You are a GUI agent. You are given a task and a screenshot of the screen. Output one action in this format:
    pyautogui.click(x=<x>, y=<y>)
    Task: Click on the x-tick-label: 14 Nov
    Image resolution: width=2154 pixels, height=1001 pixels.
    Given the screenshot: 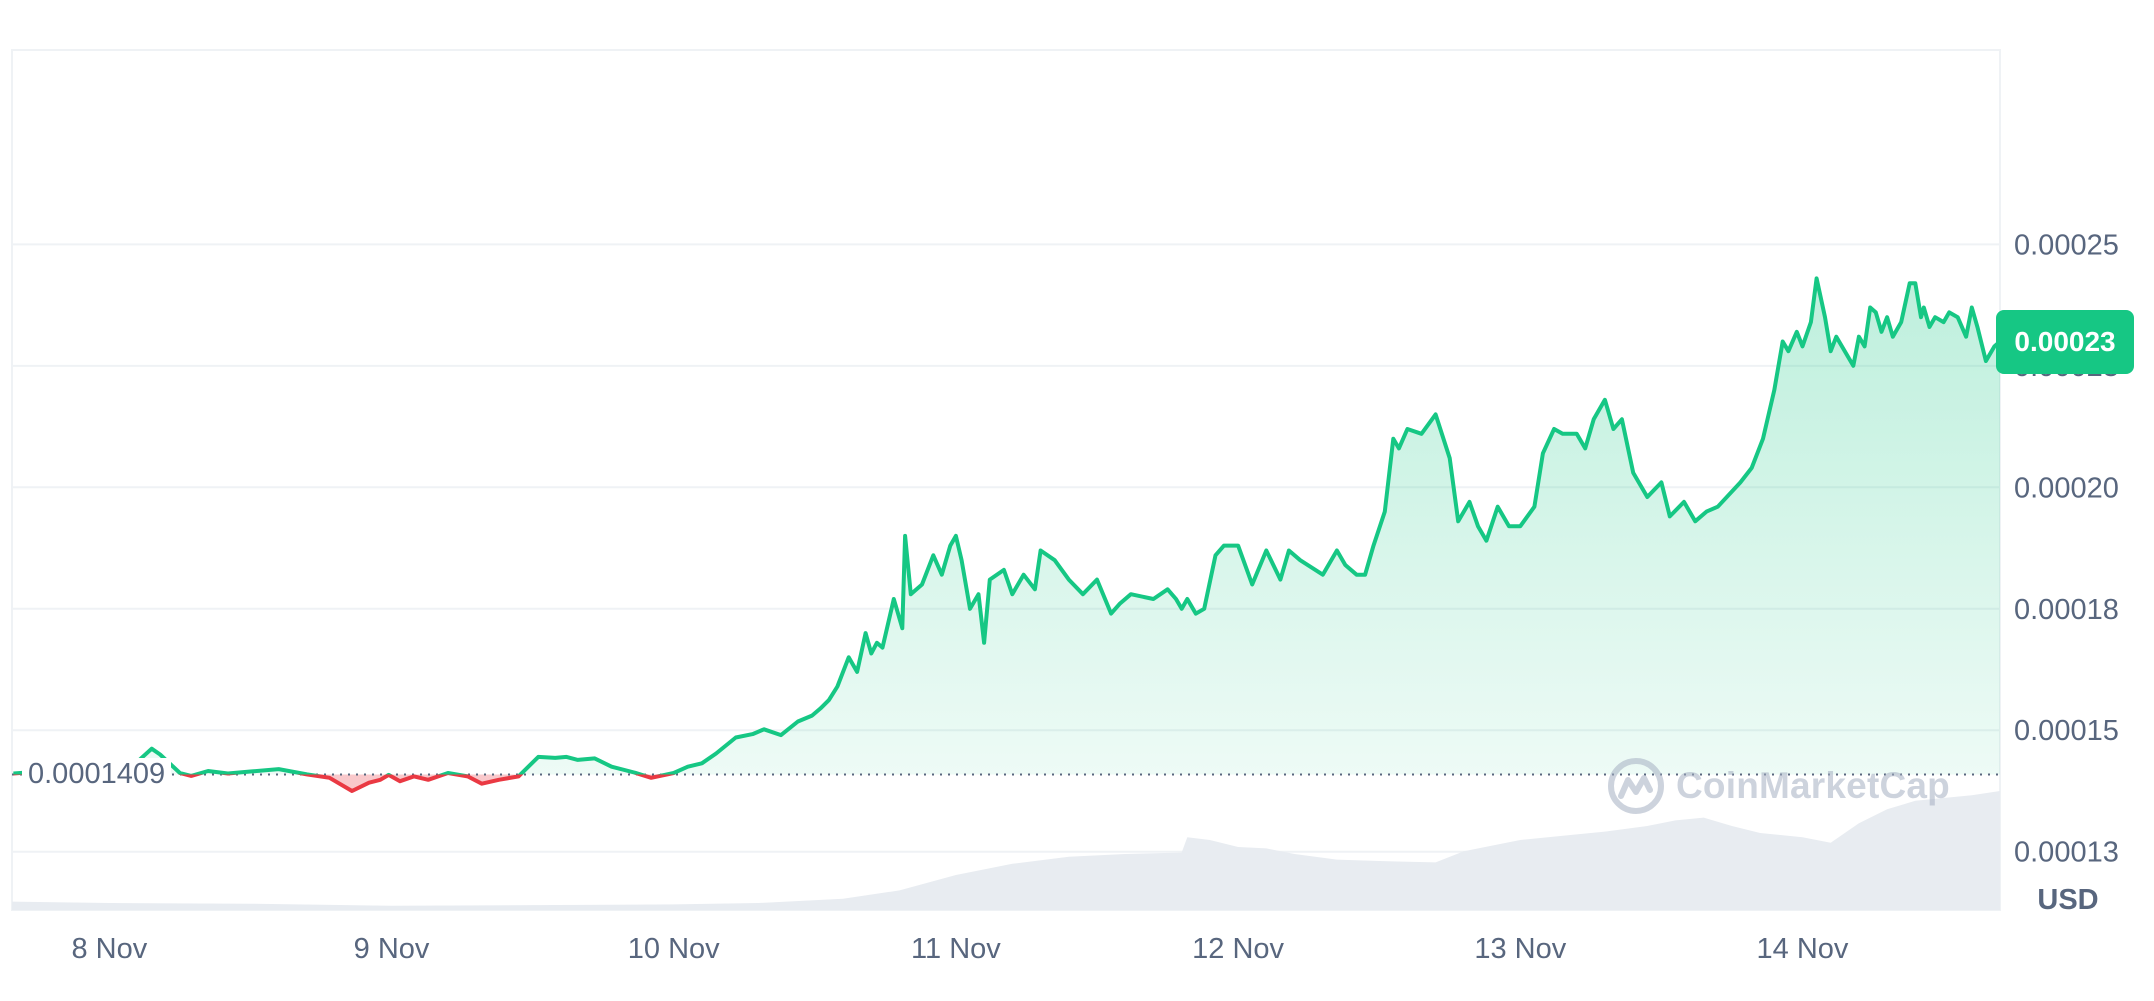 What is the action you would take?
    pyautogui.click(x=1803, y=949)
    